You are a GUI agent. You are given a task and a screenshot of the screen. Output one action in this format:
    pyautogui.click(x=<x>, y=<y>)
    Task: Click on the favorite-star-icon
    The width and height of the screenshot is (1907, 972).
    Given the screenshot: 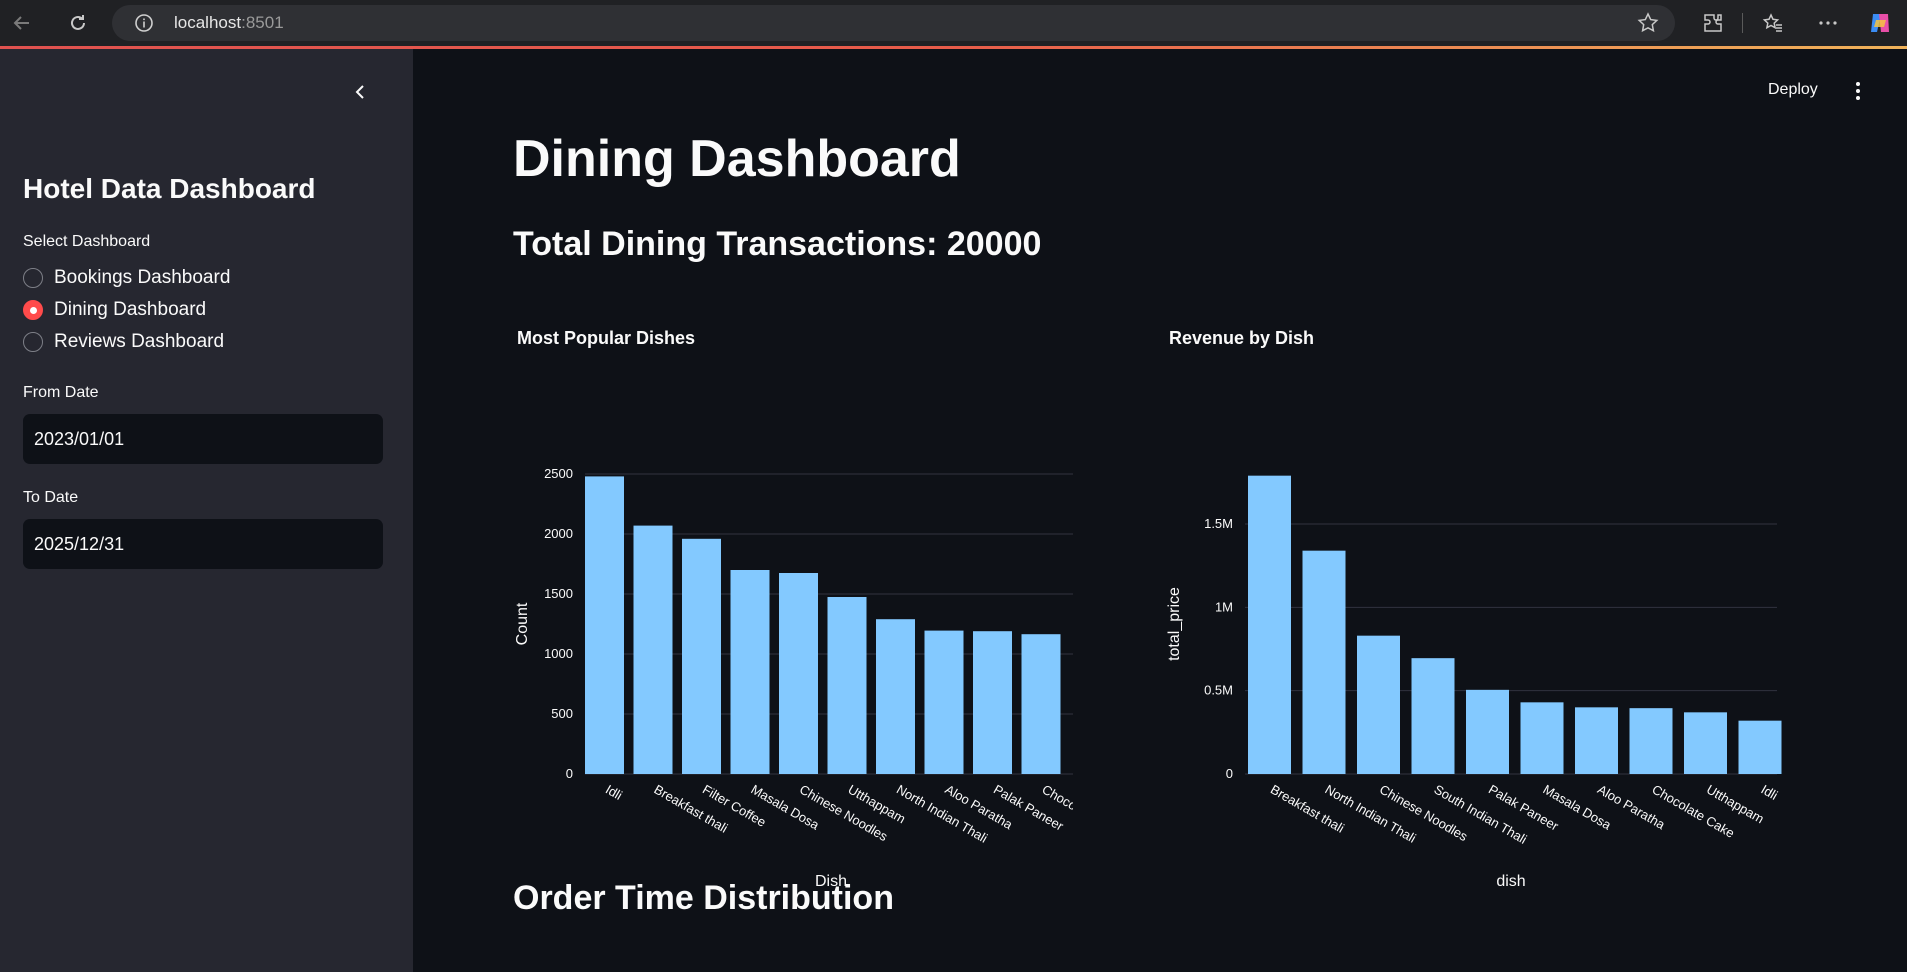 What is the action you would take?
    pyautogui.click(x=1648, y=25)
    